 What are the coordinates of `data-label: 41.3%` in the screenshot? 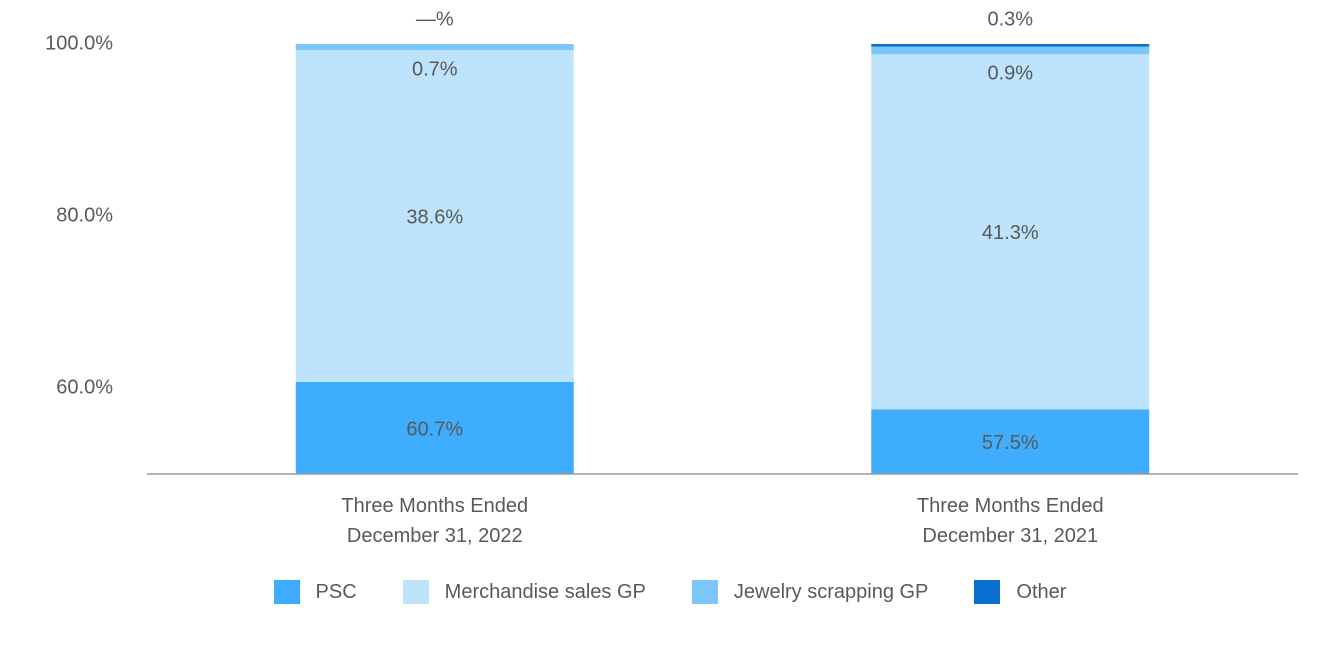 It's located at (1010, 233).